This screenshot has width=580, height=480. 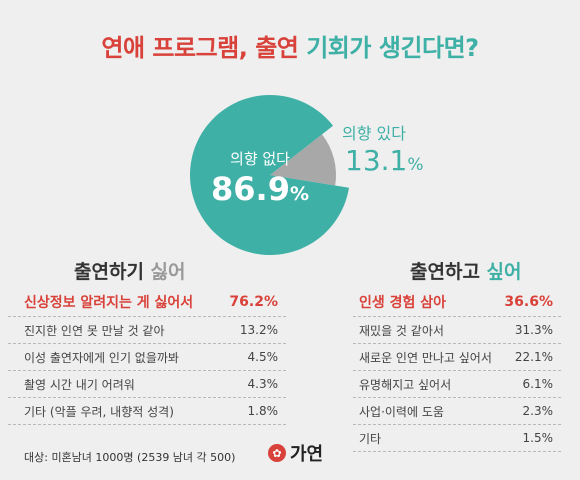 What do you see at coordinates (324, 48) in the screenshot?
I see `title-part-3: 기회` at bounding box center [324, 48].